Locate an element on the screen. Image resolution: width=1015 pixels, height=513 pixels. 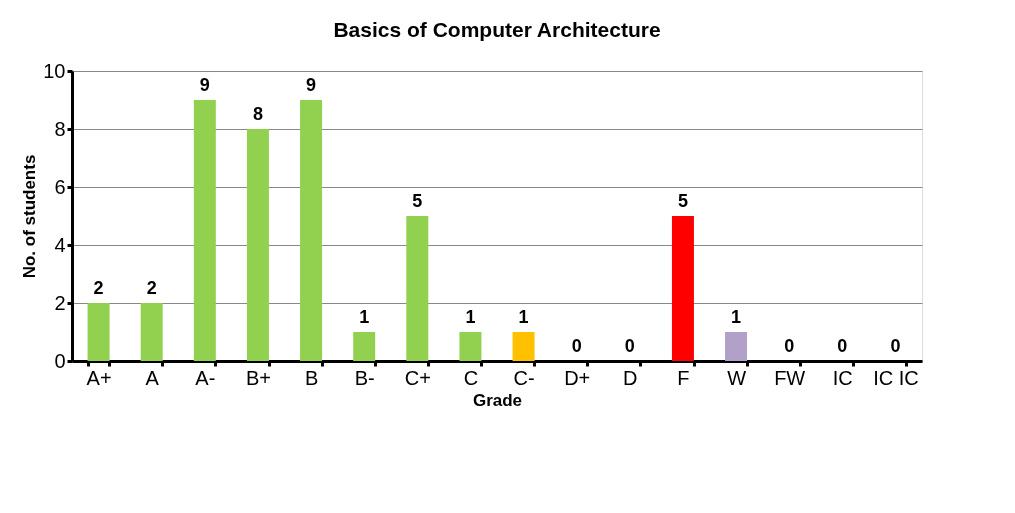
x-tick-label: B+ is located at coordinates (258, 377).